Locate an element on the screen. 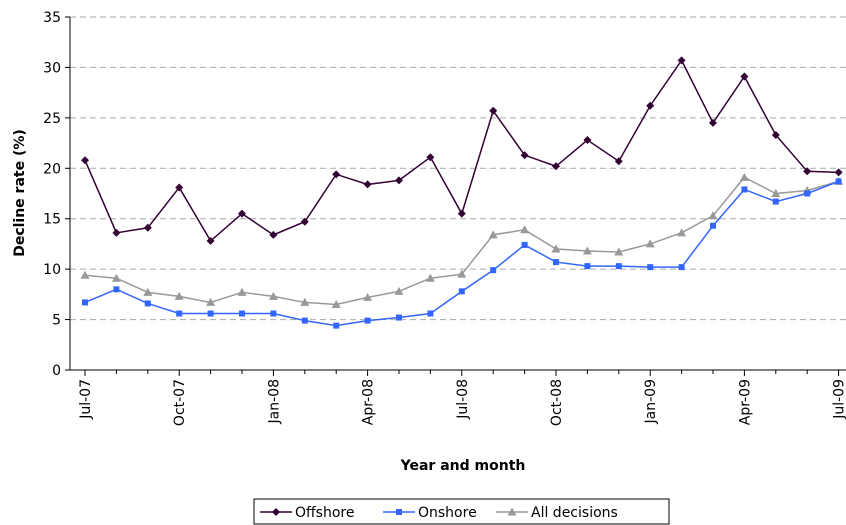 The height and width of the screenshot is (525, 846). x-axis-title: Year and month is located at coordinates (463, 466).